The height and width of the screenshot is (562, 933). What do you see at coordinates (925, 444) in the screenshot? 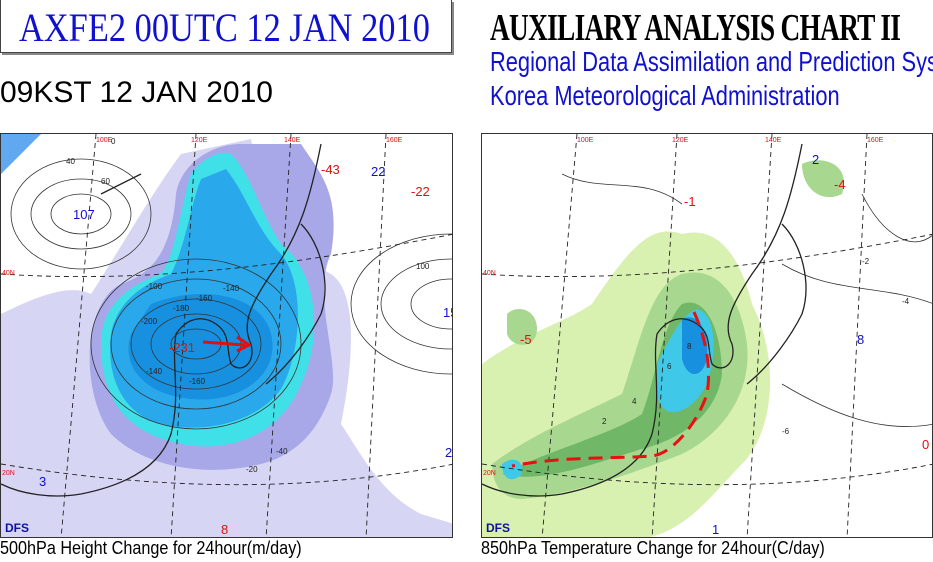
I see `extremum-label: 0` at bounding box center [925, 444].